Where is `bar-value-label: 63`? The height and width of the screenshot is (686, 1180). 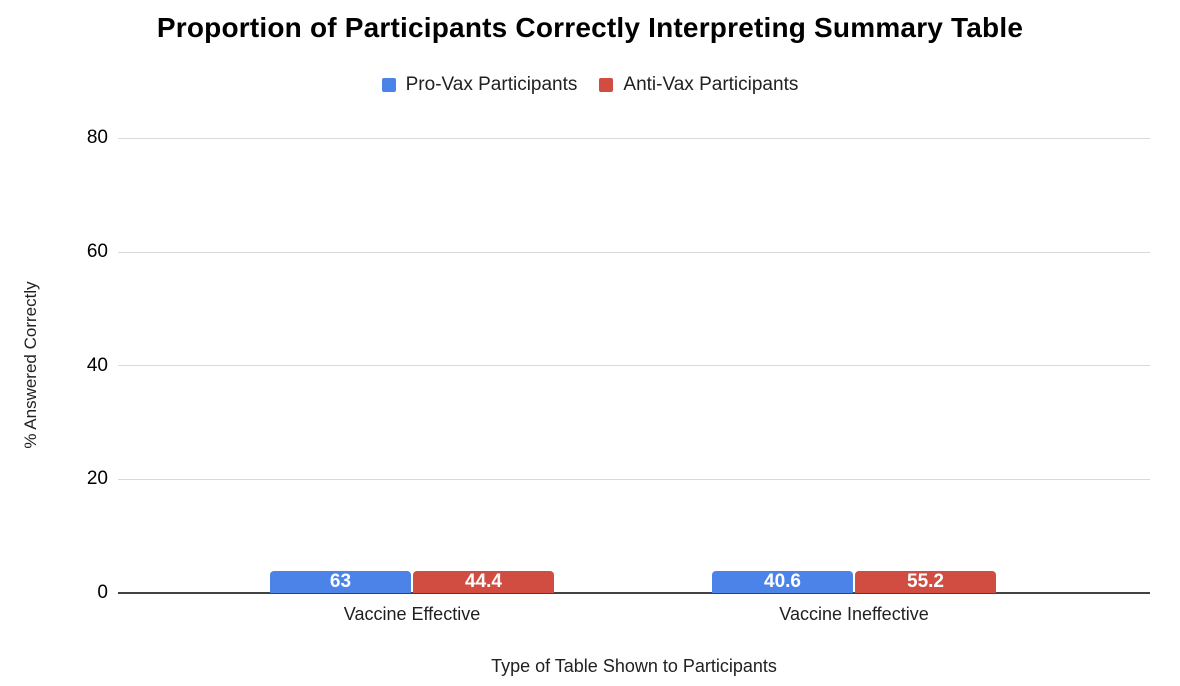
bar-value-label: 63 is located at coordinates (340, 581).